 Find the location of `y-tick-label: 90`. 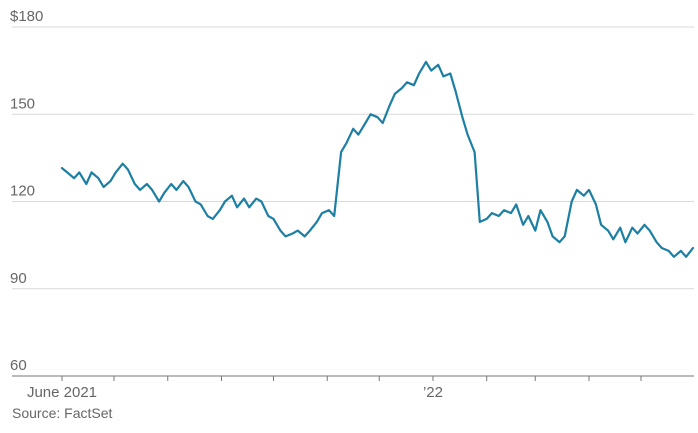

y-tick-label: 90 is located at coordinates (18, 278).